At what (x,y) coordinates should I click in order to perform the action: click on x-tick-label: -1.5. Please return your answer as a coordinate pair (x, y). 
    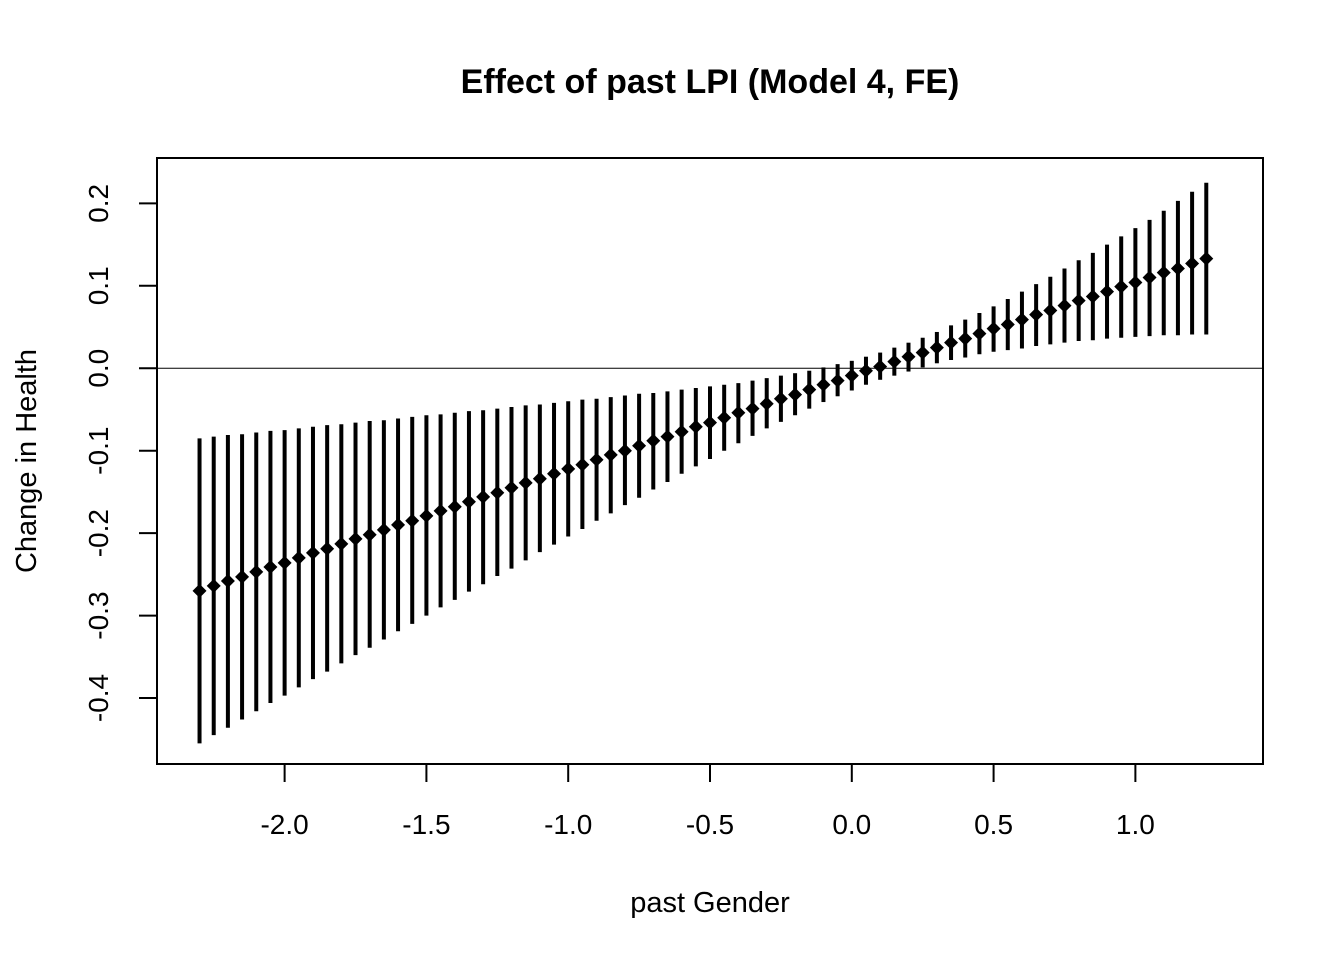
    Looking at the image, I should click on (426, 824).